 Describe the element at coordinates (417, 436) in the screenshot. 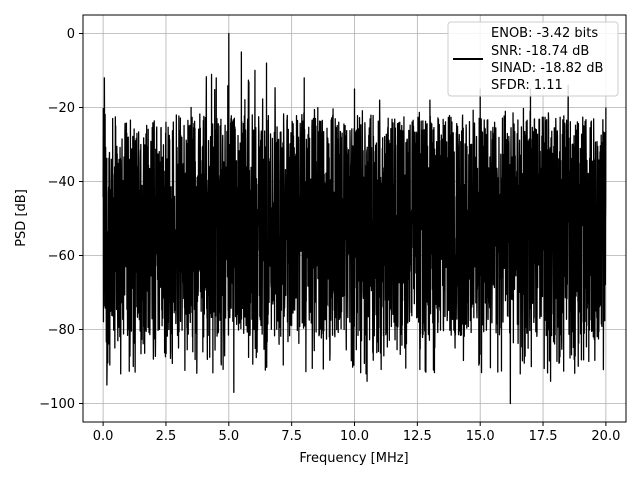

I see `x-tick-label: 12.5` at that location.